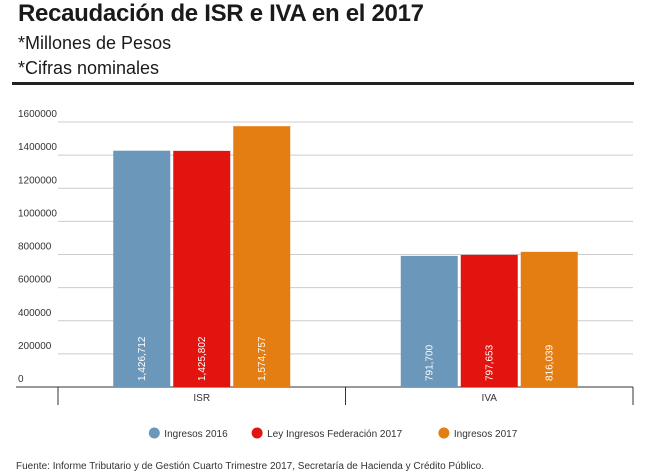 The width and height of the screenshot is (650, 476). What do you see at coordinates (486, 434) in the screenshot?
I see `legend-label: Ingresos 2017` at bounding box center [486, 434].